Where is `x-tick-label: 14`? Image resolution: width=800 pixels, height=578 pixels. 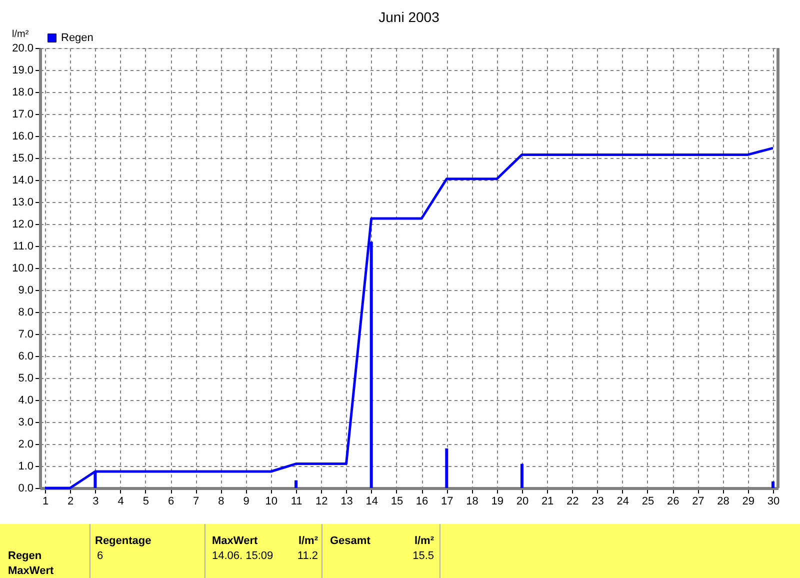 x-tick-label: 14 is located at coordinates (372, 502).